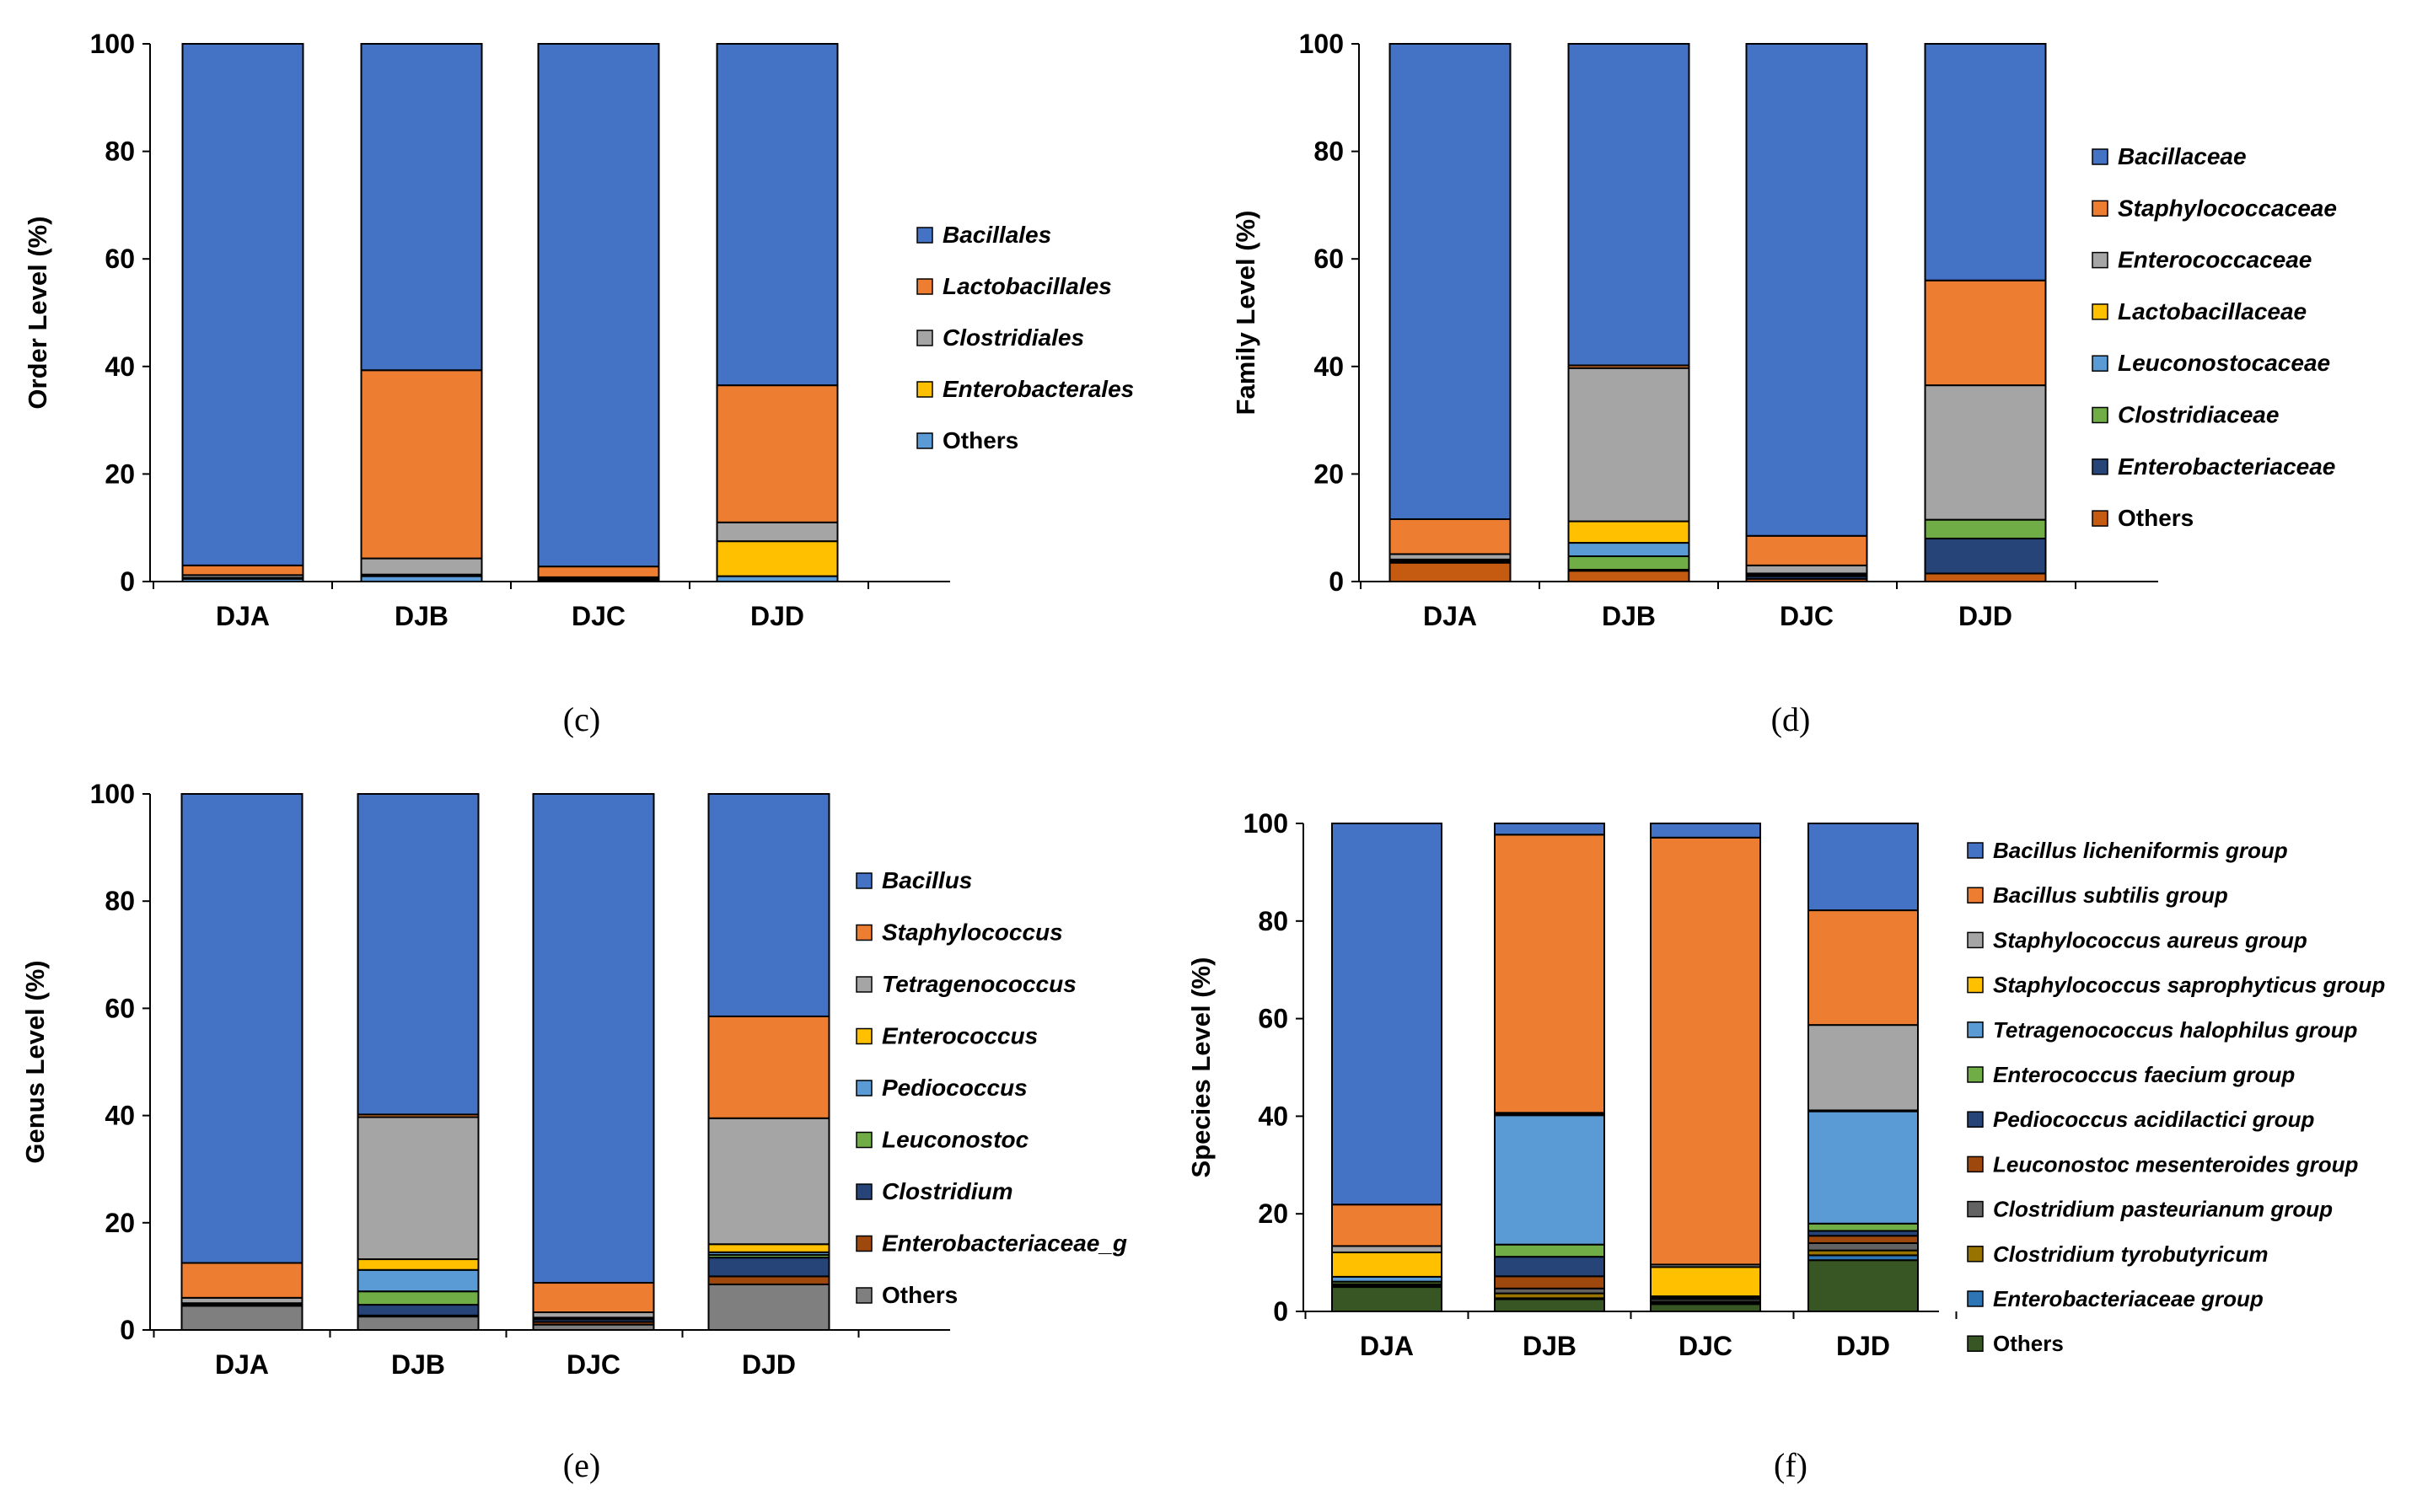  I want to click on legend-item-tetragenococcus: Tetragenococcus, so click(966, 984).